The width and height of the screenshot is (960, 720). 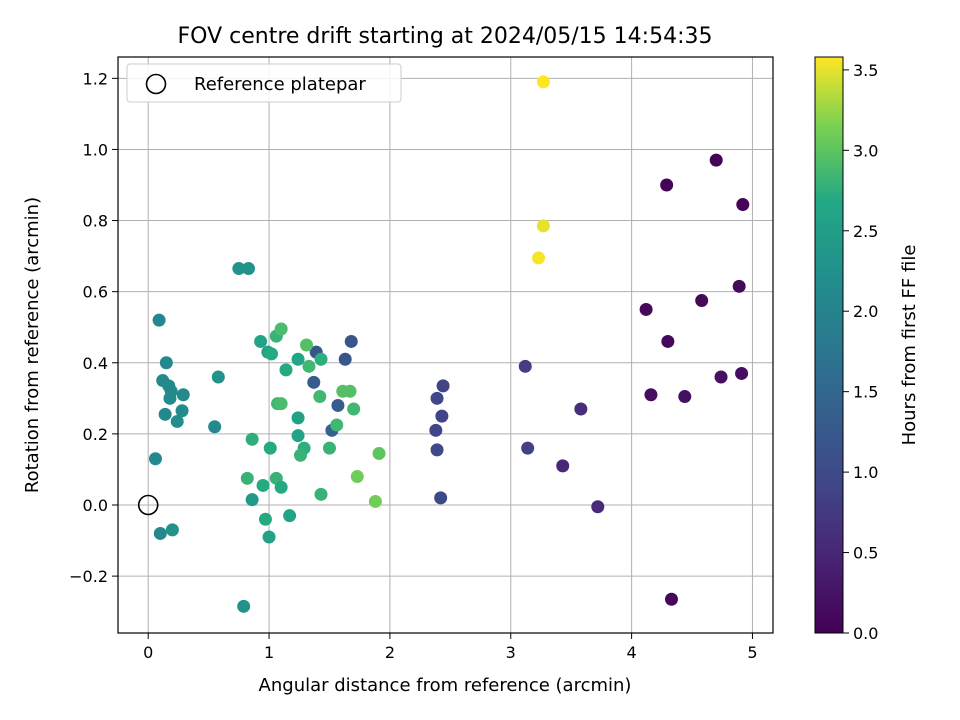 What do you see at coordinates (632, 652) in the screenshot?
I see `x-tick-label-4: 4` at bounding box center [632, 652].